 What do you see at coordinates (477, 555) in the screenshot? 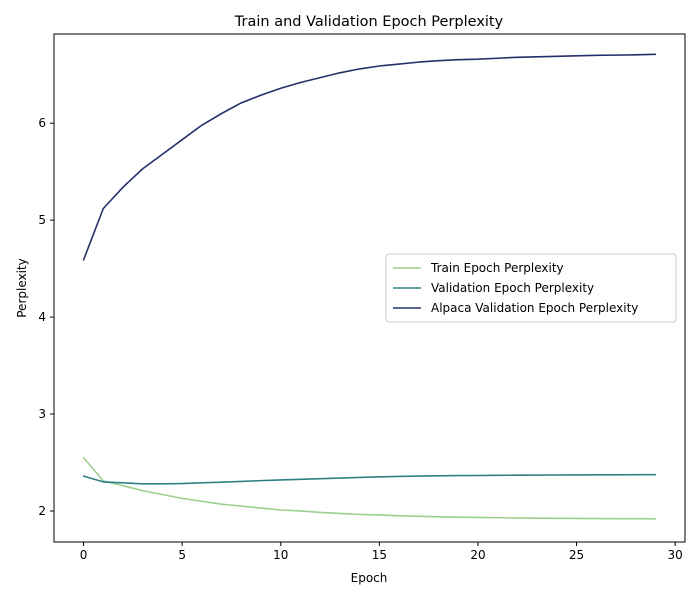
I see `x-tick-label: 20` at bounding box center [477, 555].